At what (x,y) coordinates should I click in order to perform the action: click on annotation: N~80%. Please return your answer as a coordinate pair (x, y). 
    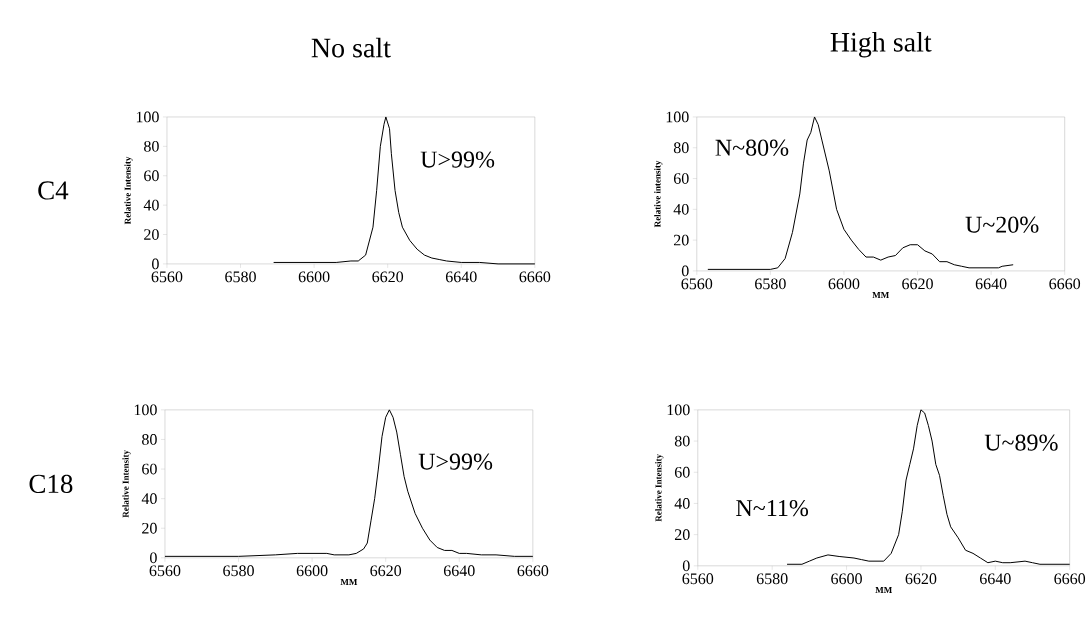
    Looking at the image, I should click on (752, 147).